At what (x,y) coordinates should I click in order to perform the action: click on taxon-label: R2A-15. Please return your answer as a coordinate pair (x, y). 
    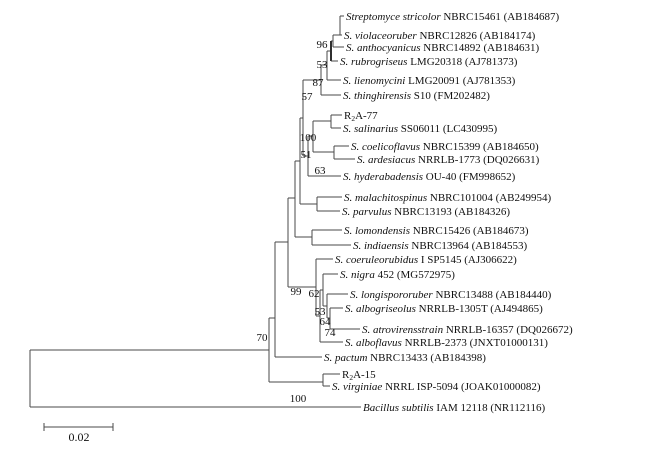
    Looking at the image, I should click on (359, 375).